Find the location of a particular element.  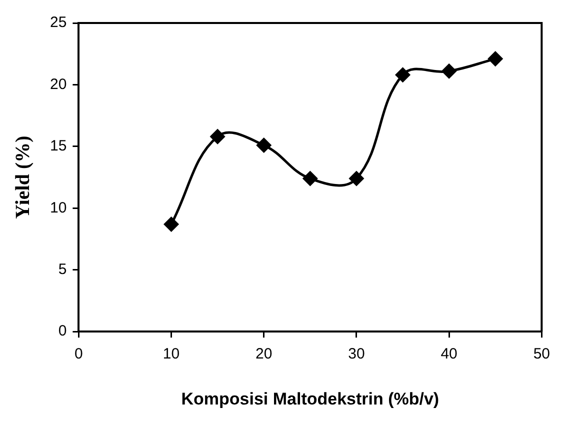

y-tick-label: 0 is located at coordinates (62, 331).